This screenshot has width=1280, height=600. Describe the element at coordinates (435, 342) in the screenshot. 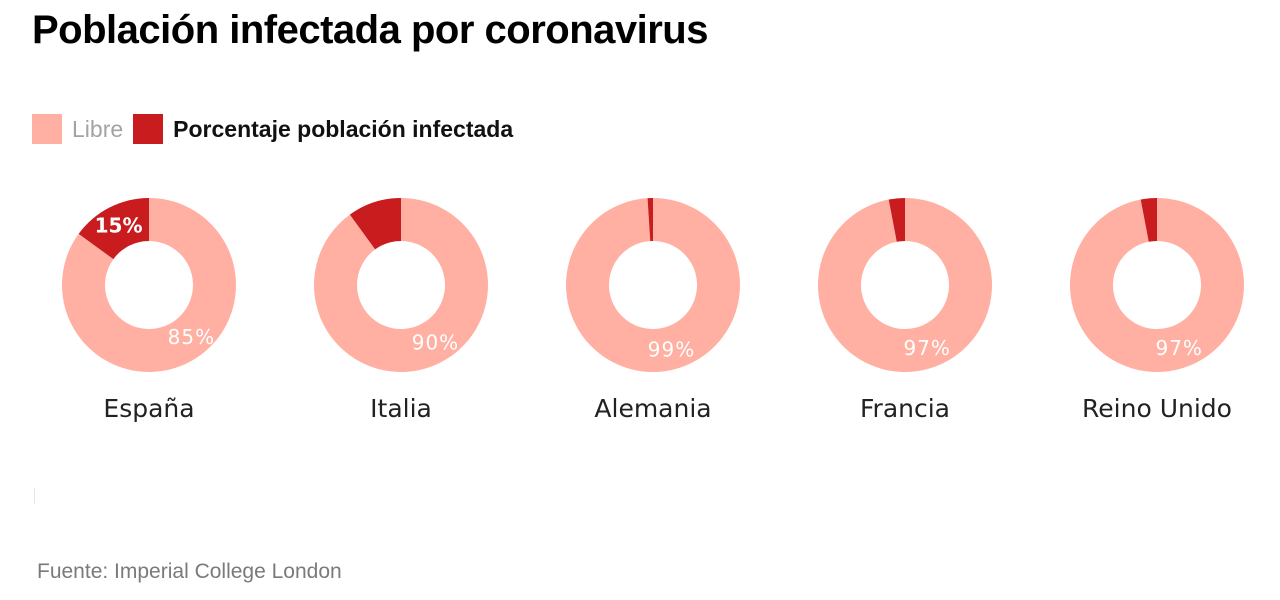

I see `slice-label-free: 90%` at that location.